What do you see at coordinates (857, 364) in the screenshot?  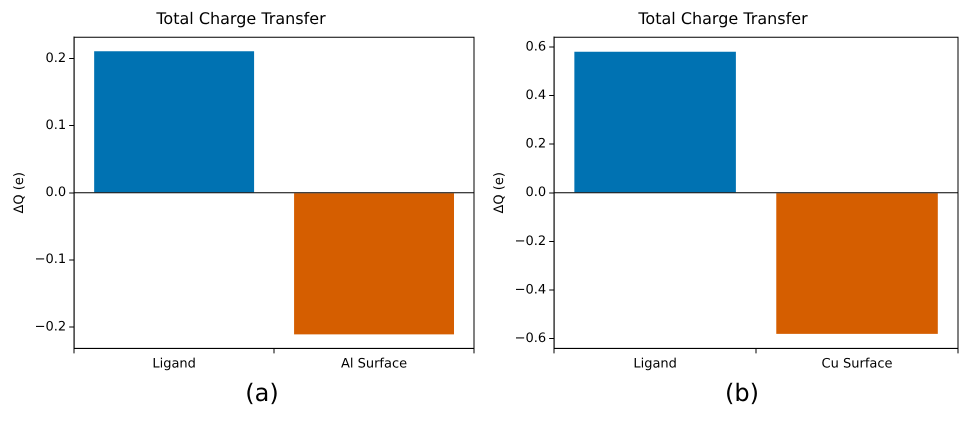 I see `x-tick-label: Cu Surface` at bounding box center [857, 364].